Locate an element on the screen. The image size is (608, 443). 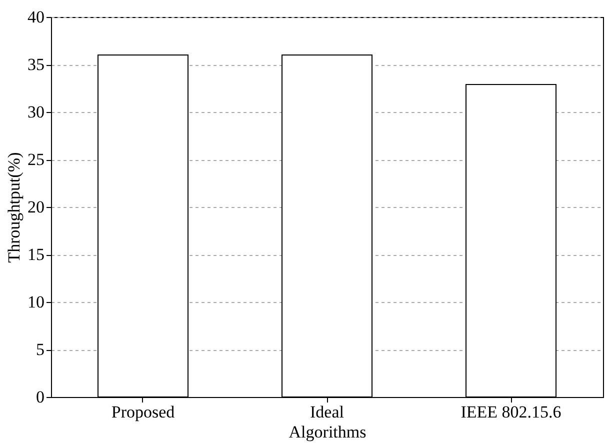
x-tick-label: IEEE 802.15.6 is located at coordinates (511, 412).